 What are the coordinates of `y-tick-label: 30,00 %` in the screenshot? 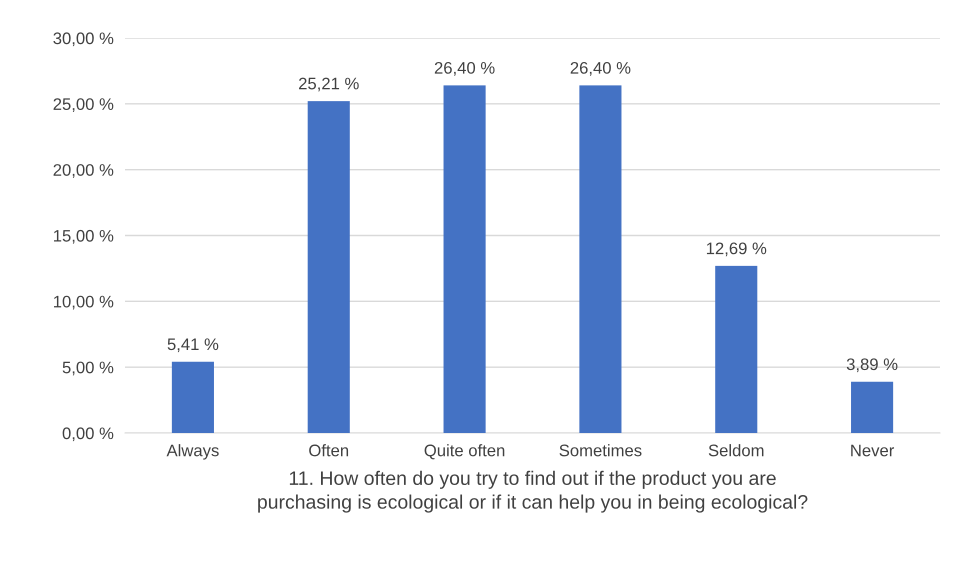 It's located at (83, 39).